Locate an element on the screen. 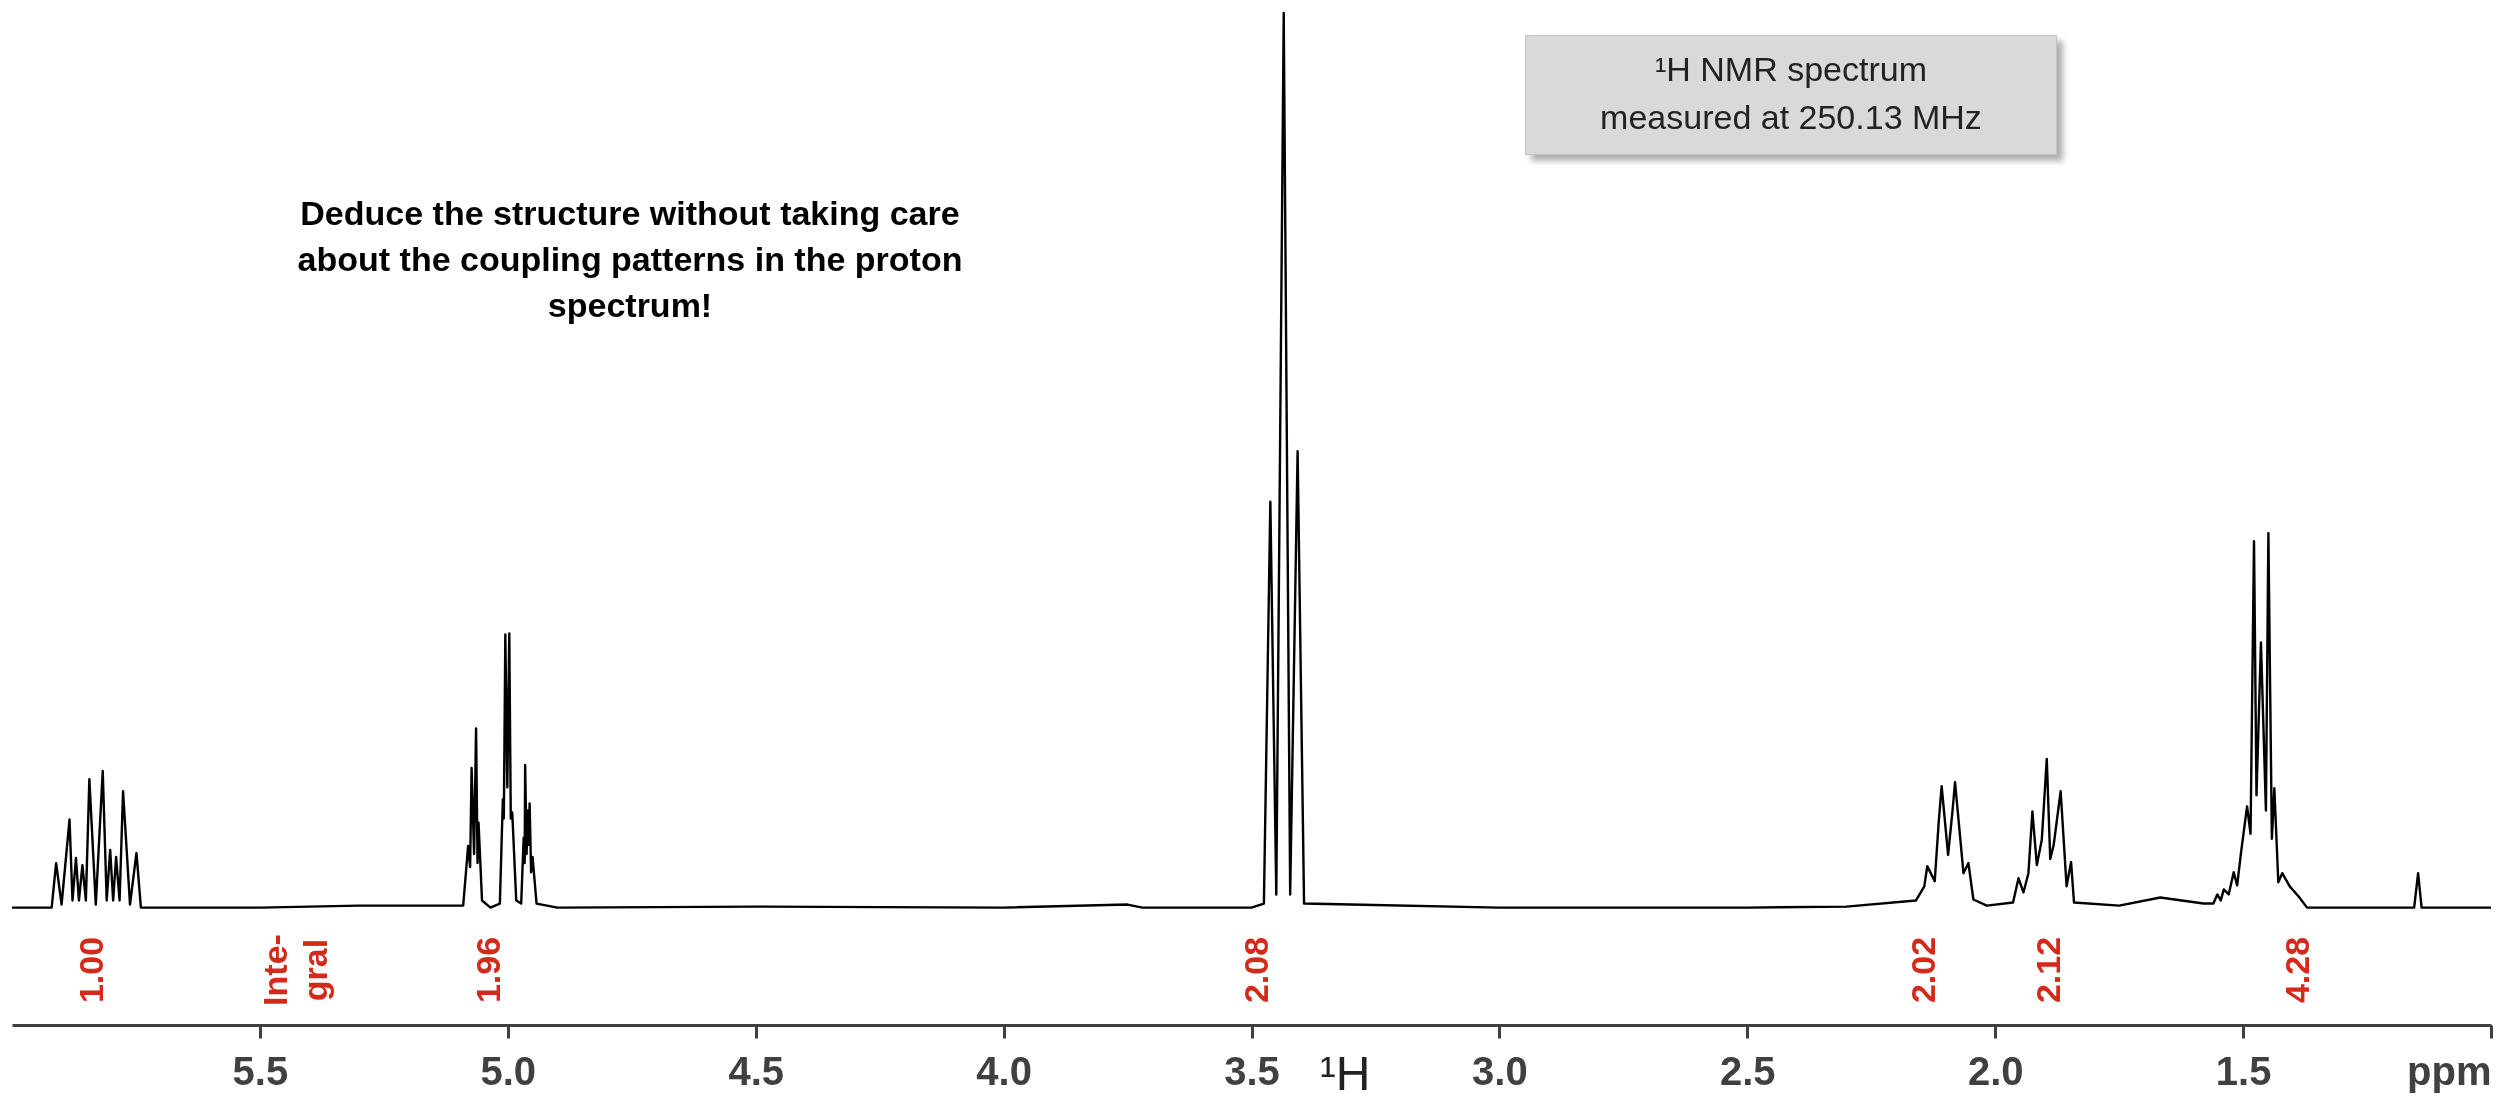 Image resolution: width=2498 pixels, height=1107 pixels. x-tick-label: 5.5 is located at coordinates (260, 1070).